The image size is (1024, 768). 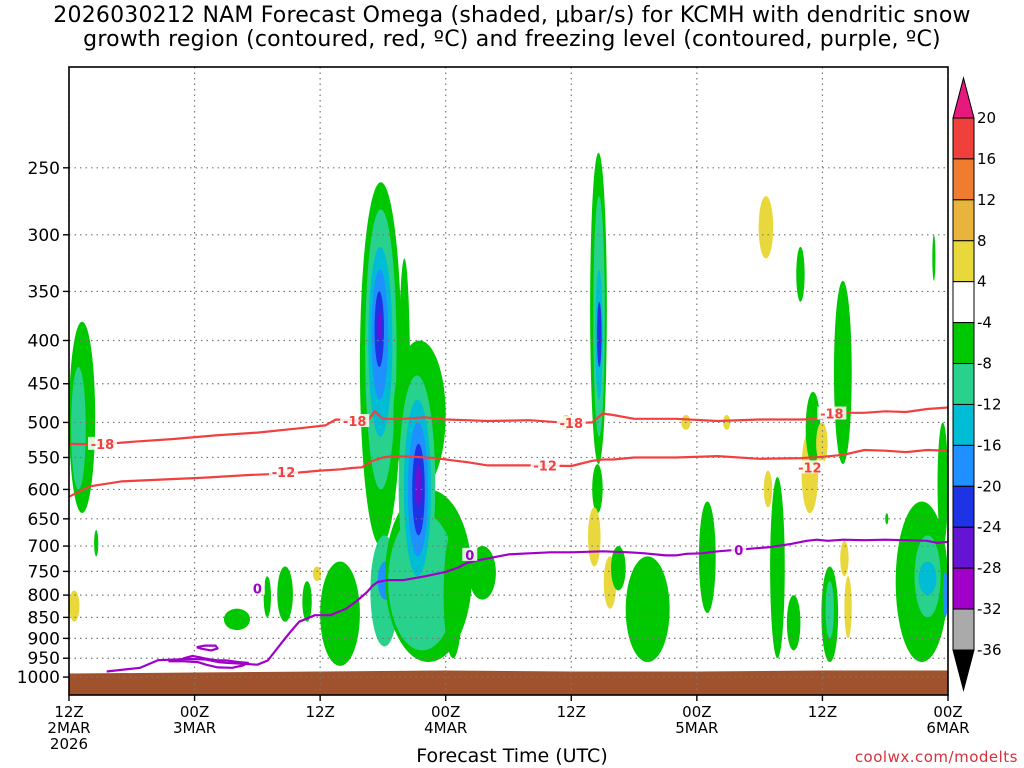 I want to click on x-tick-label-3-0: 00Z, so click(x=445, y=712).